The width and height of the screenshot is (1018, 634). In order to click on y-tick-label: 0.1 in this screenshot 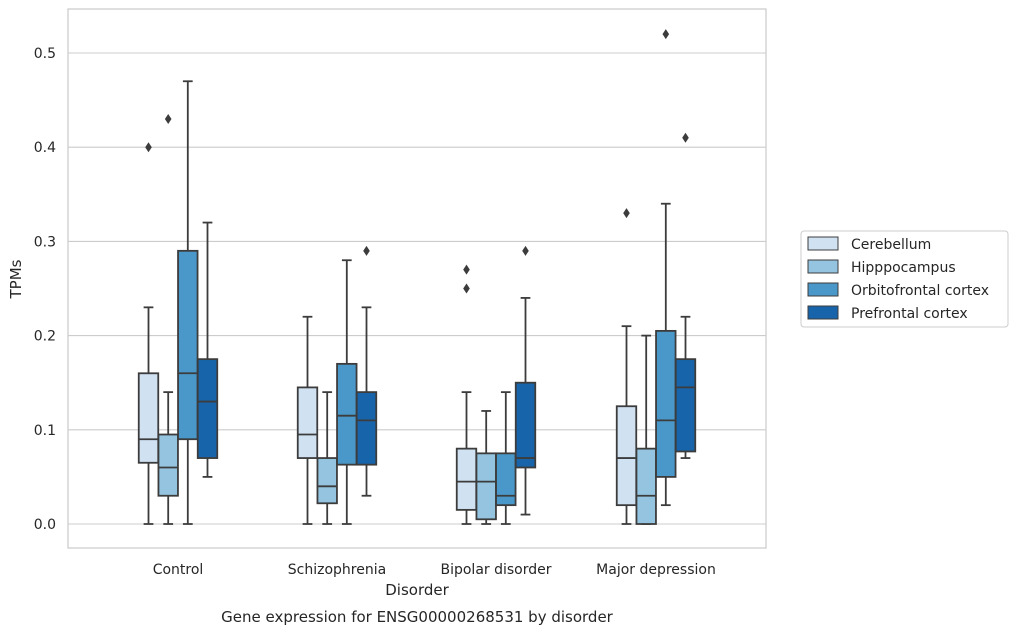, I will do `click(45, 431)`.